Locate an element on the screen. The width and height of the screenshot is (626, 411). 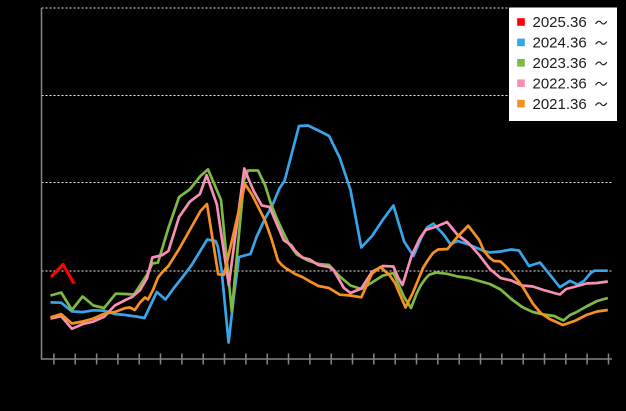
svg-text: 2023.36 is located at coordinates (560, 63).